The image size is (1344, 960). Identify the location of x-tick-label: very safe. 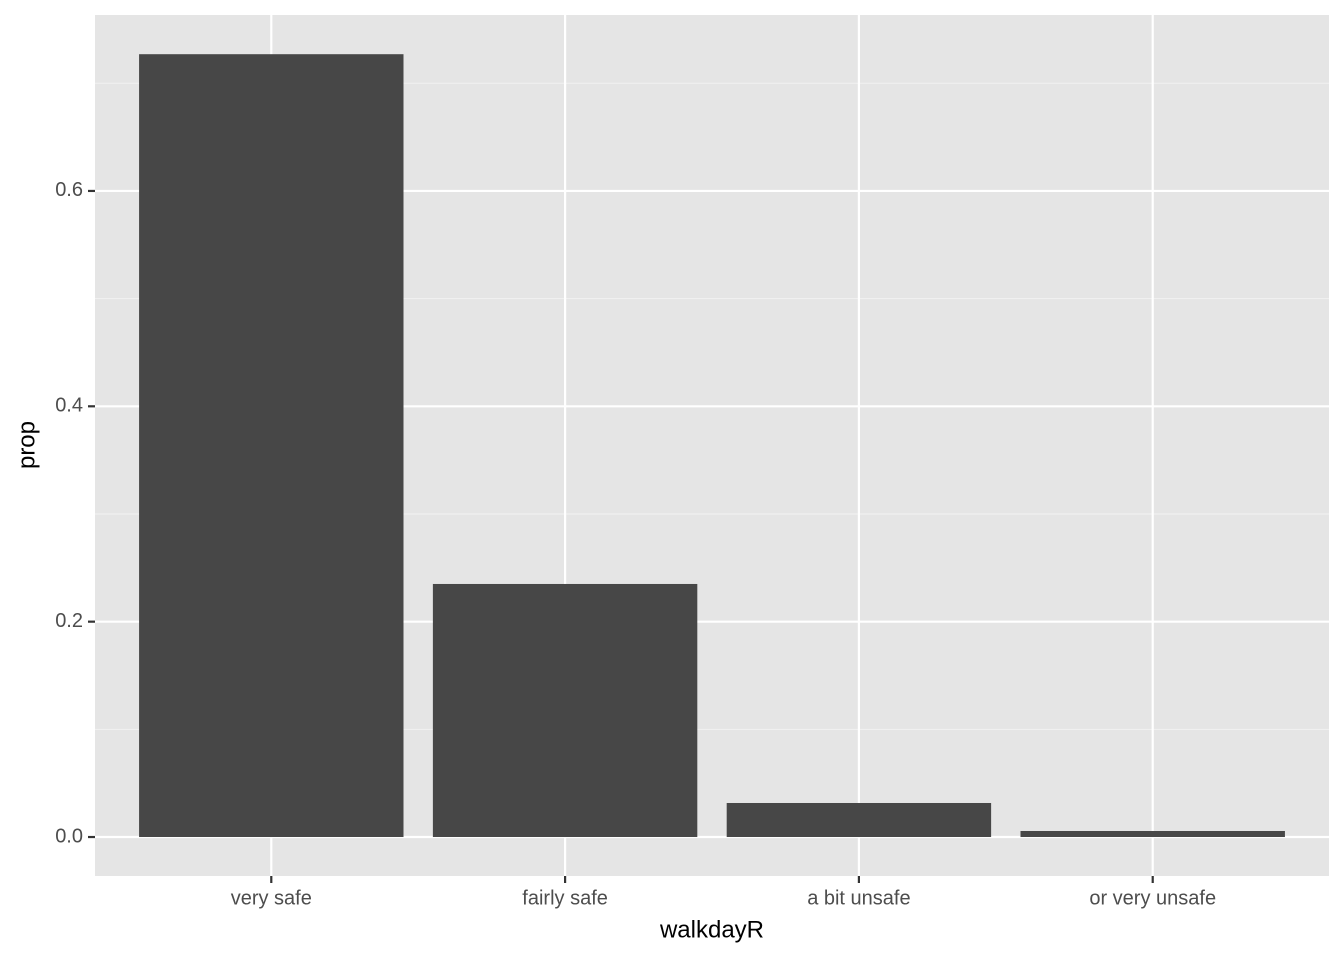
(271, 898).